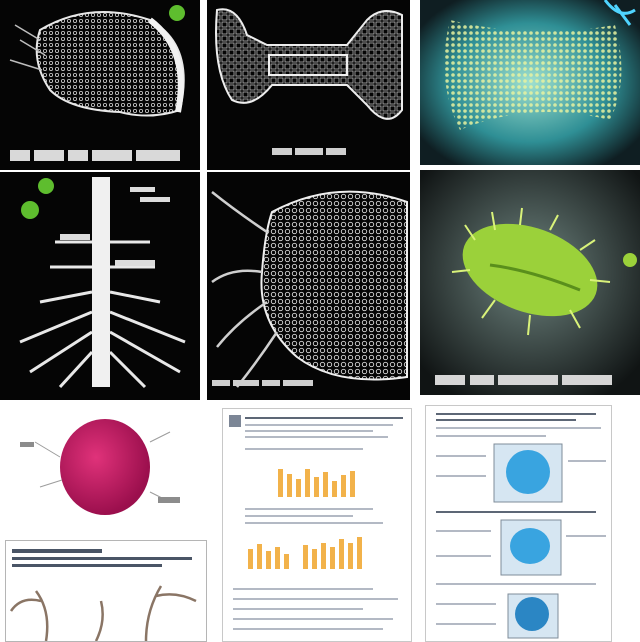  Describe the element at coordinates (316, 522) in the screenshot. I see `document-bars-illustration` at that location.